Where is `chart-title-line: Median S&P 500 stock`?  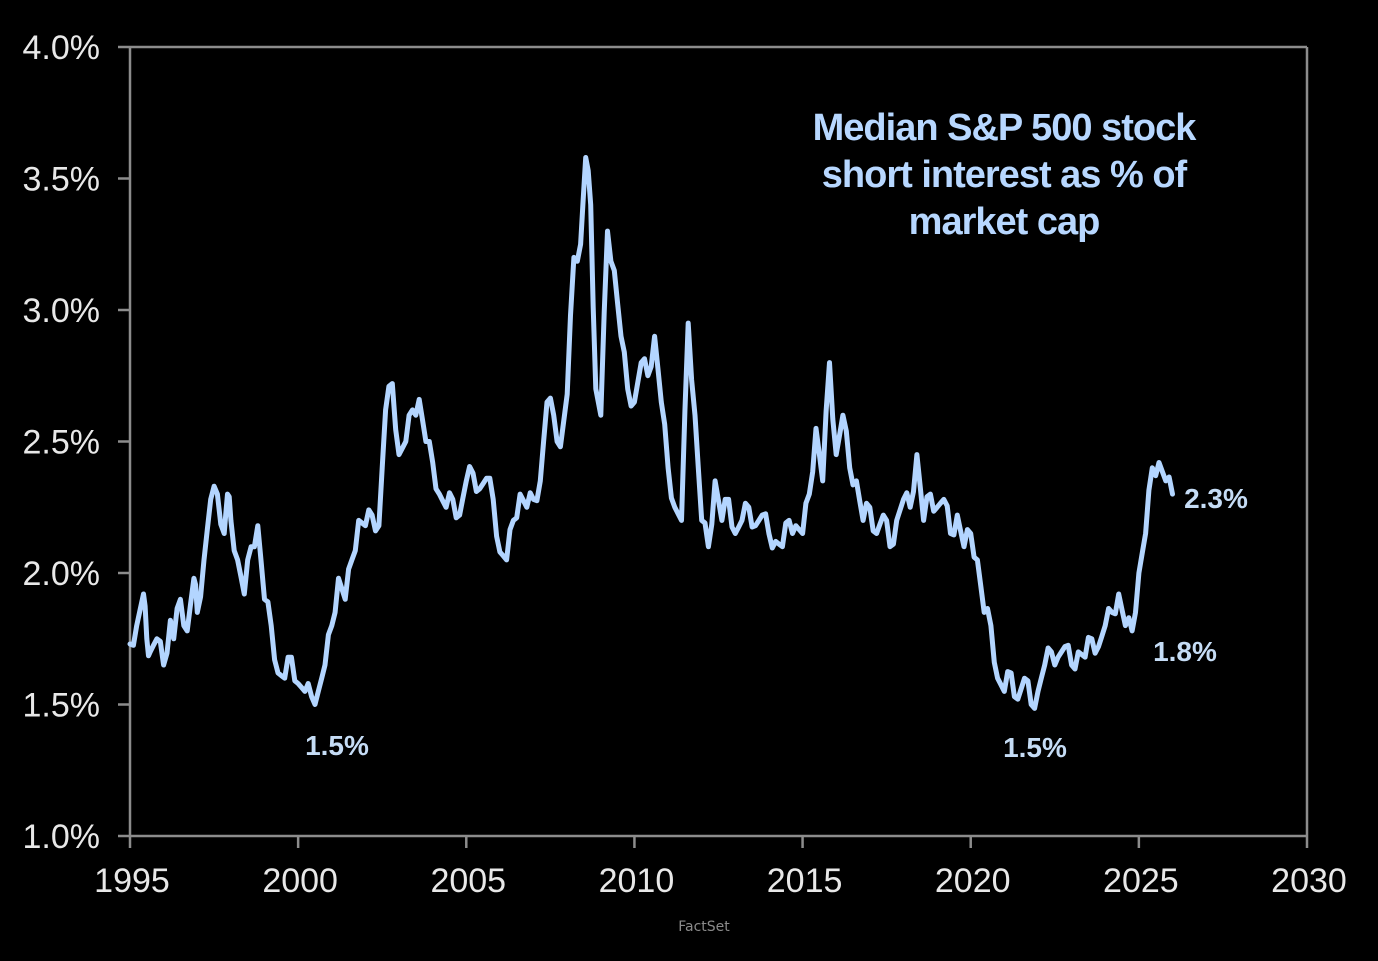 chart-title-line: Median S&P 500 stock is located at coordinates (1005, 128).